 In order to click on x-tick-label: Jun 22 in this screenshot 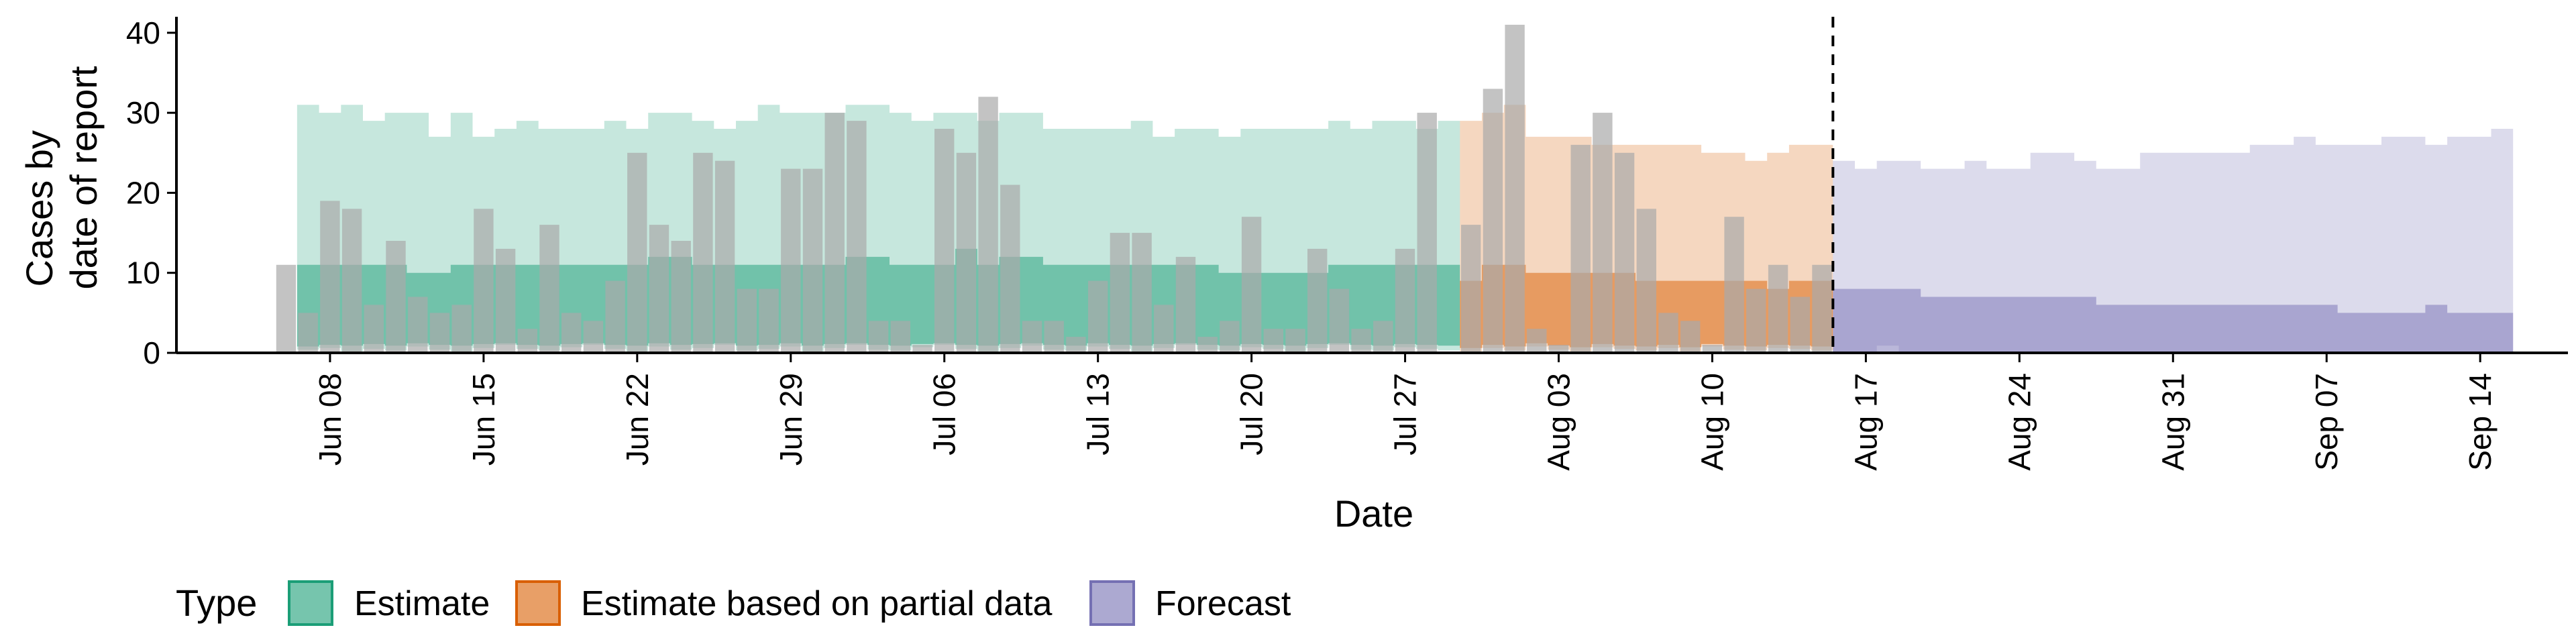, I will do `click(637, 419)`.